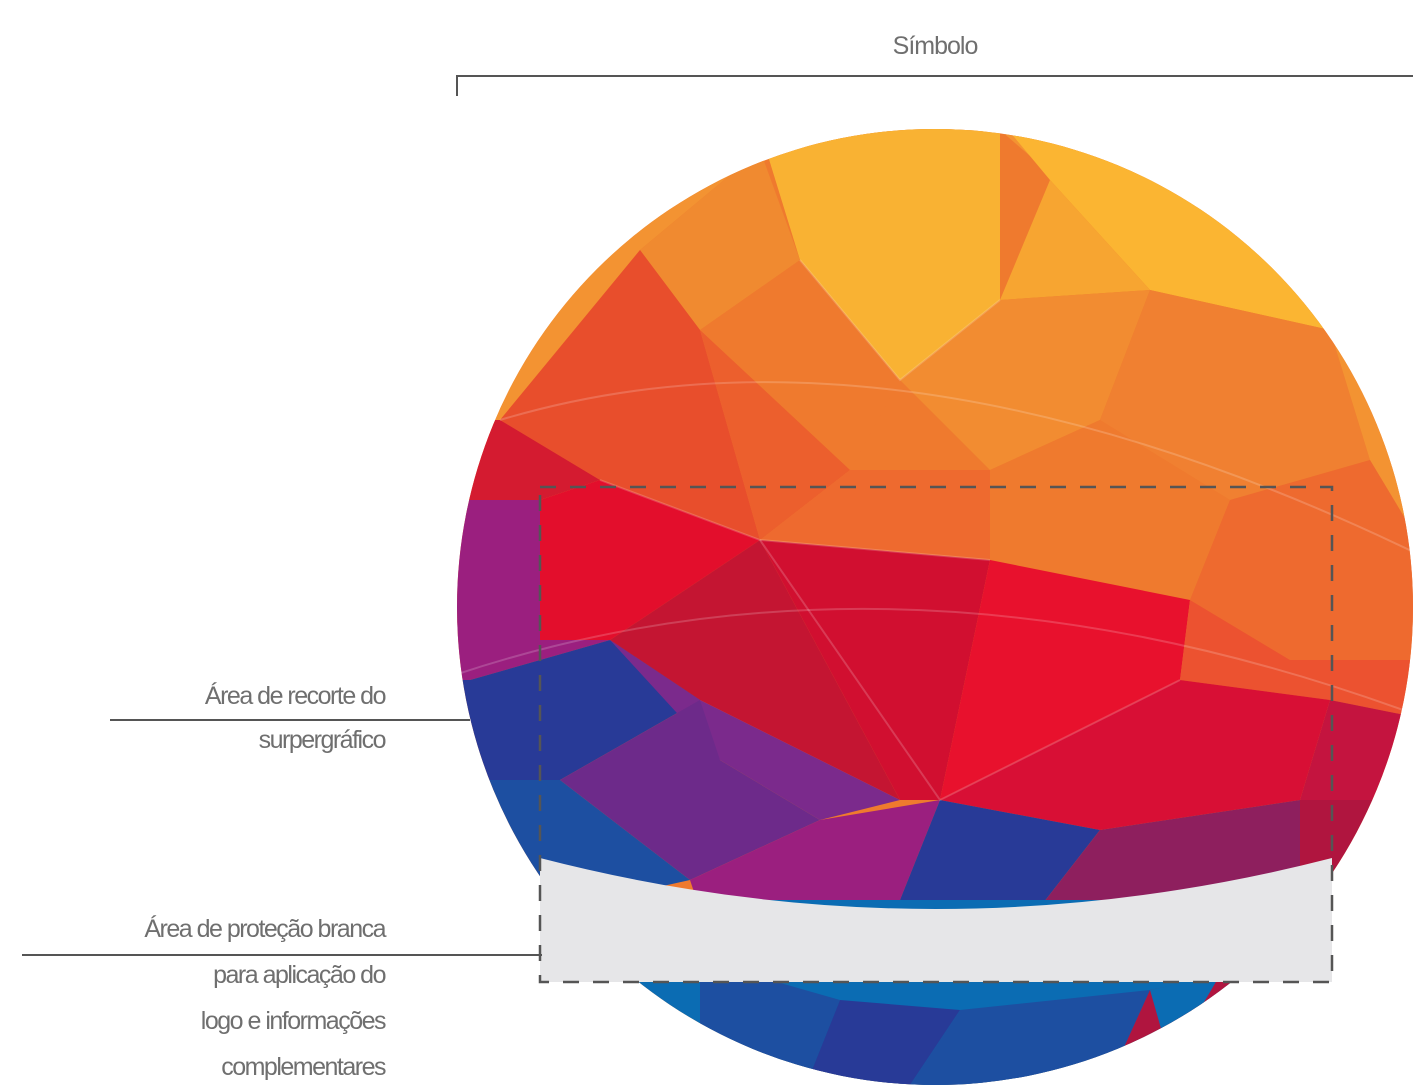 The image size is (1413, 1092). Describe the element at coordinates (935, 46) in the screenshot. I see `symbol-label: Símbolo` at that location.